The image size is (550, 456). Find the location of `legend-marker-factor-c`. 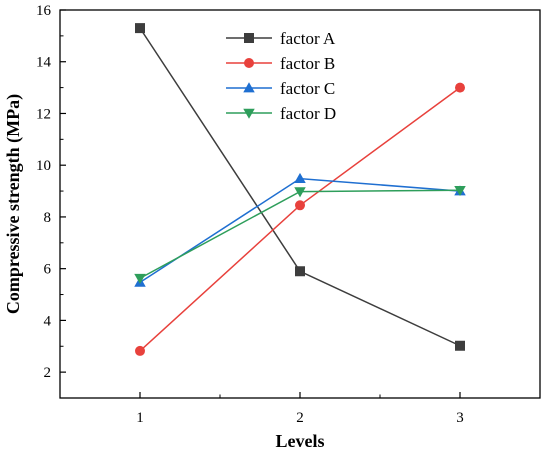

legend-marker-factor-c is located at coordinates (249, 87).